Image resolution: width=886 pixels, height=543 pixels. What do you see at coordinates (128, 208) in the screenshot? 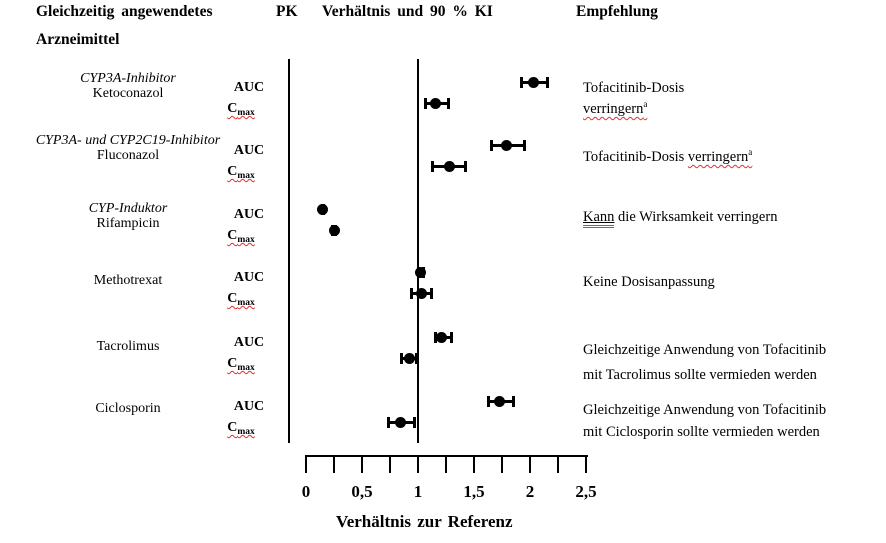
I see `drug-class-name: CYP-Induktor` at bounding box center [128, 208].